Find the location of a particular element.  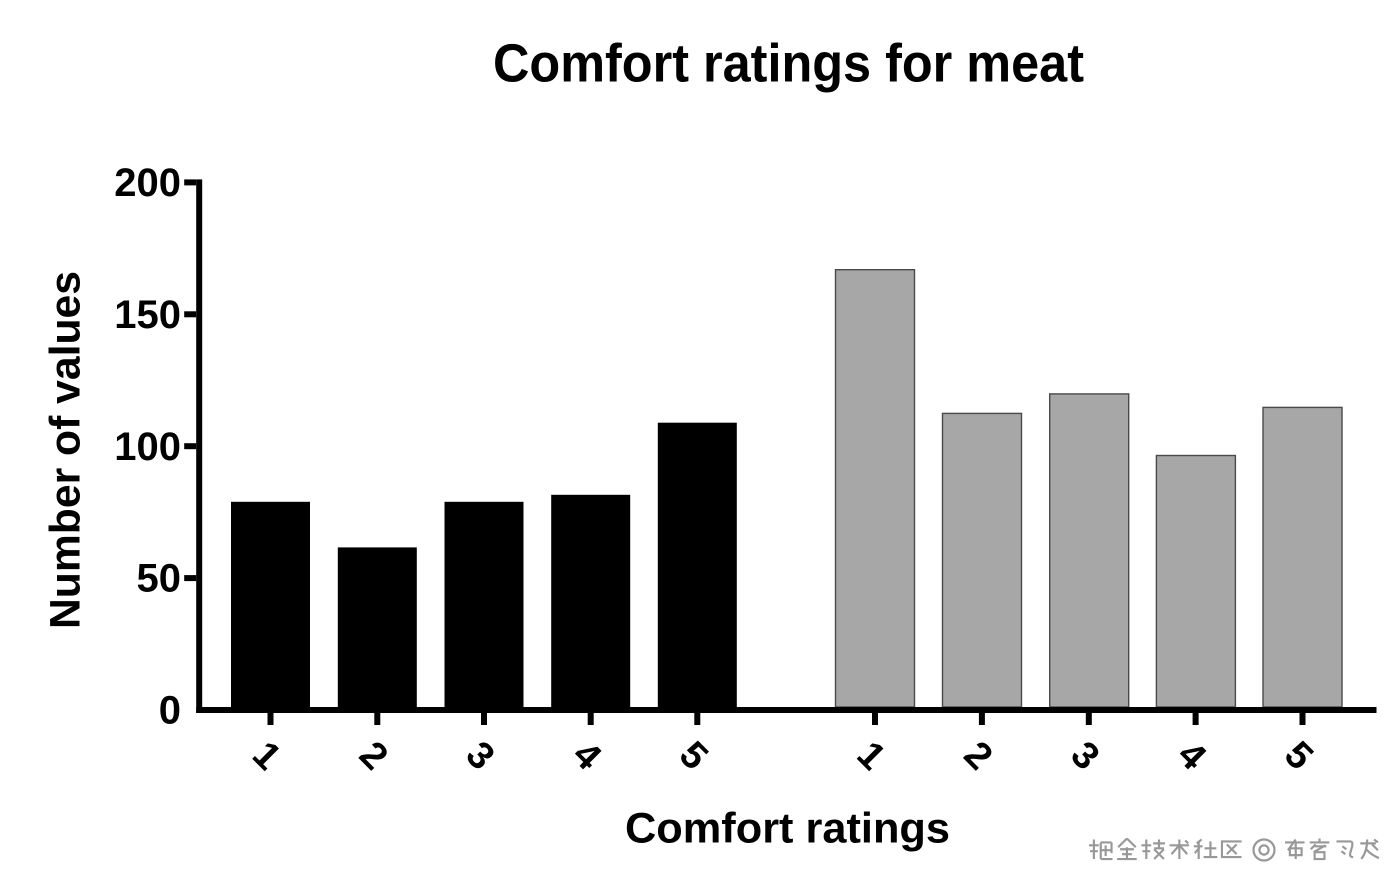

svg-text: Number of values is located at coordinates (66, 450).